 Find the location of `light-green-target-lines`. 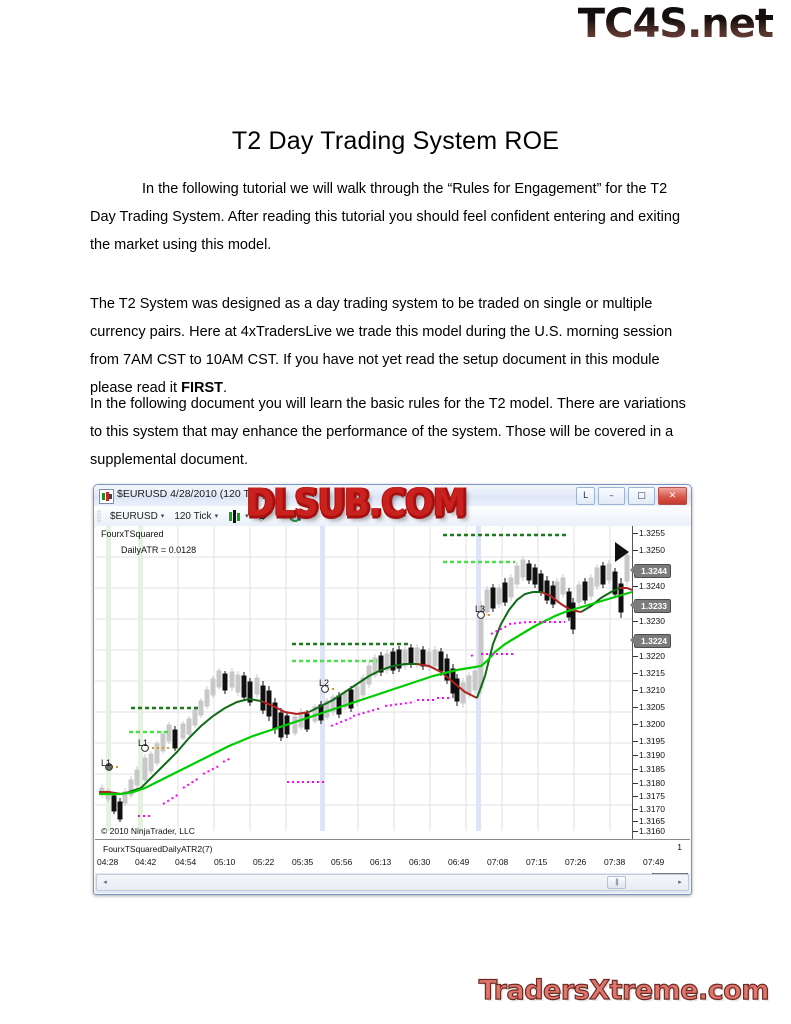

light-green-target-lines is located at coordinates (322, 647).